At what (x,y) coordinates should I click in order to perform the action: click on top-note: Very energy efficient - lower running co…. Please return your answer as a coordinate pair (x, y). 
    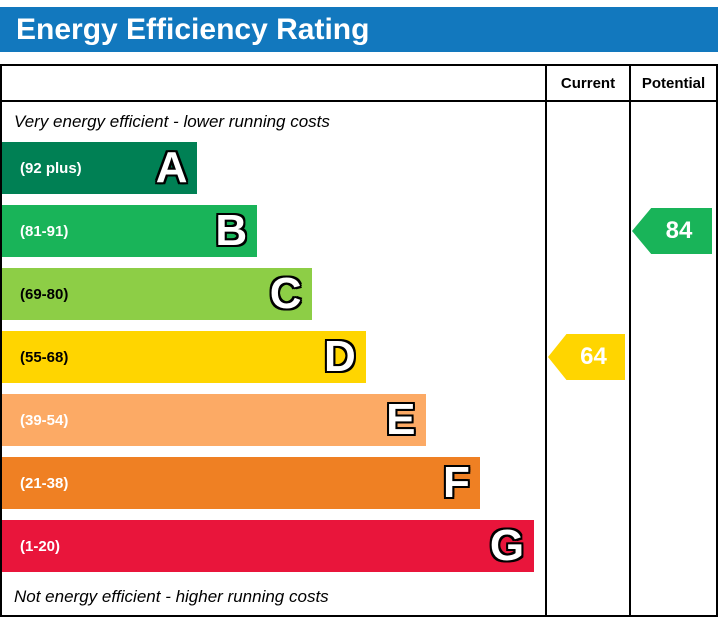
    Looking at the image, I should click on (172, 121).